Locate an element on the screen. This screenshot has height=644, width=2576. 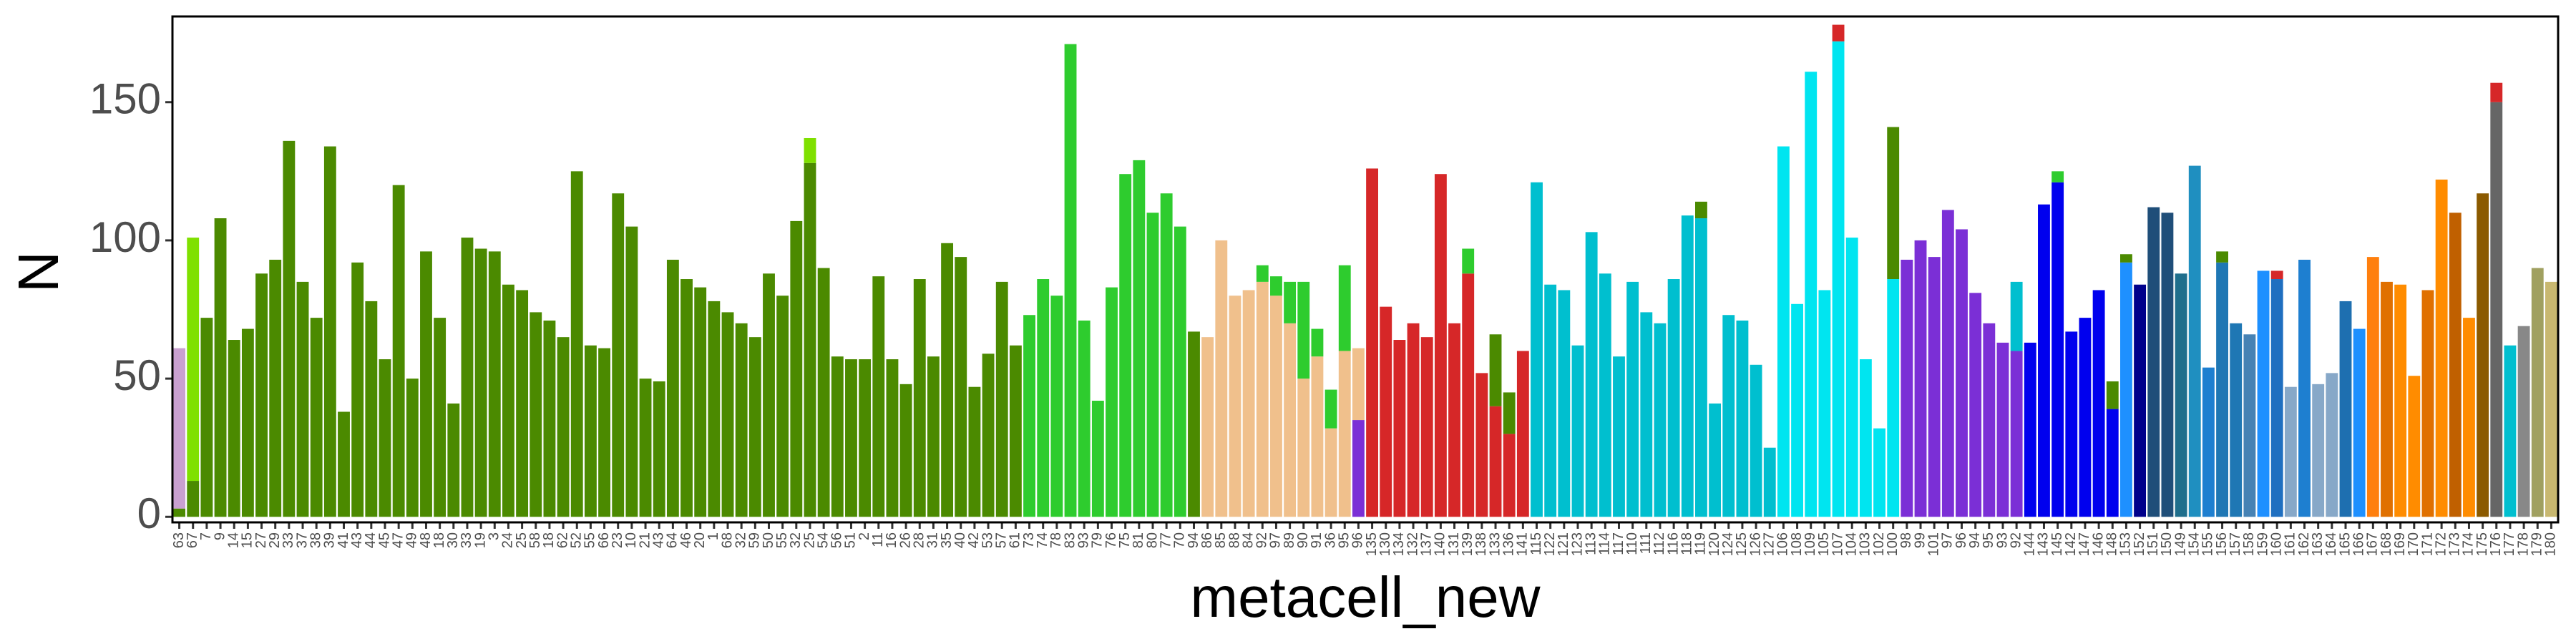
x-tick-label: 89 is located at coordinates (1289, 540).